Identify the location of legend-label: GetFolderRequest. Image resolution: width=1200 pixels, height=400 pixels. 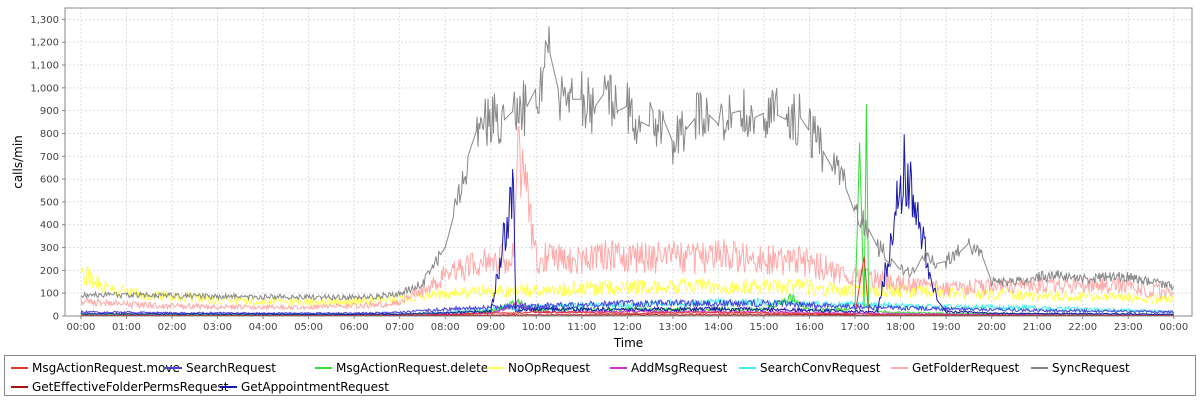
(966, 368).